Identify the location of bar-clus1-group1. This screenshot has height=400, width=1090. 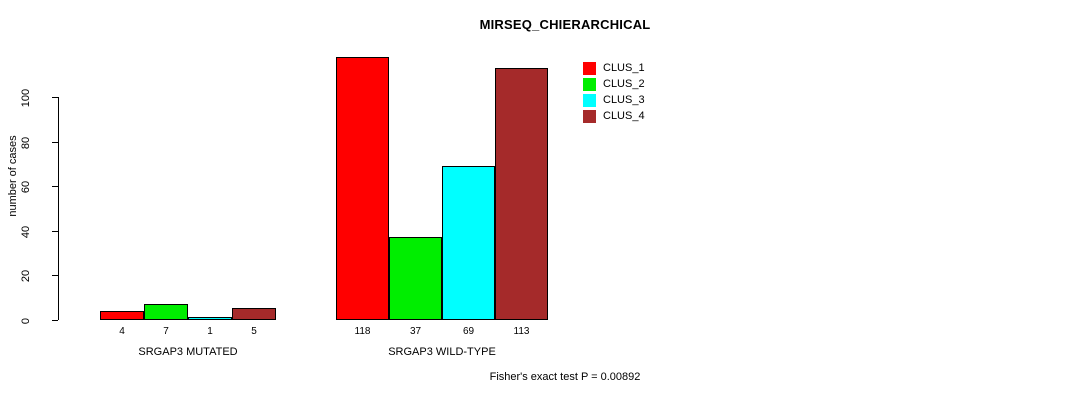
(122, 315).